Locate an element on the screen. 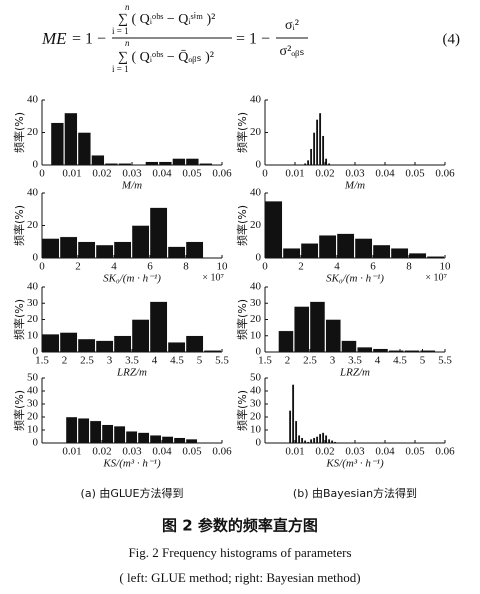 Image resolution: width=480 pixels, height=594 pixels. x-axis-label: M/m is located at coordinates (131, 186).